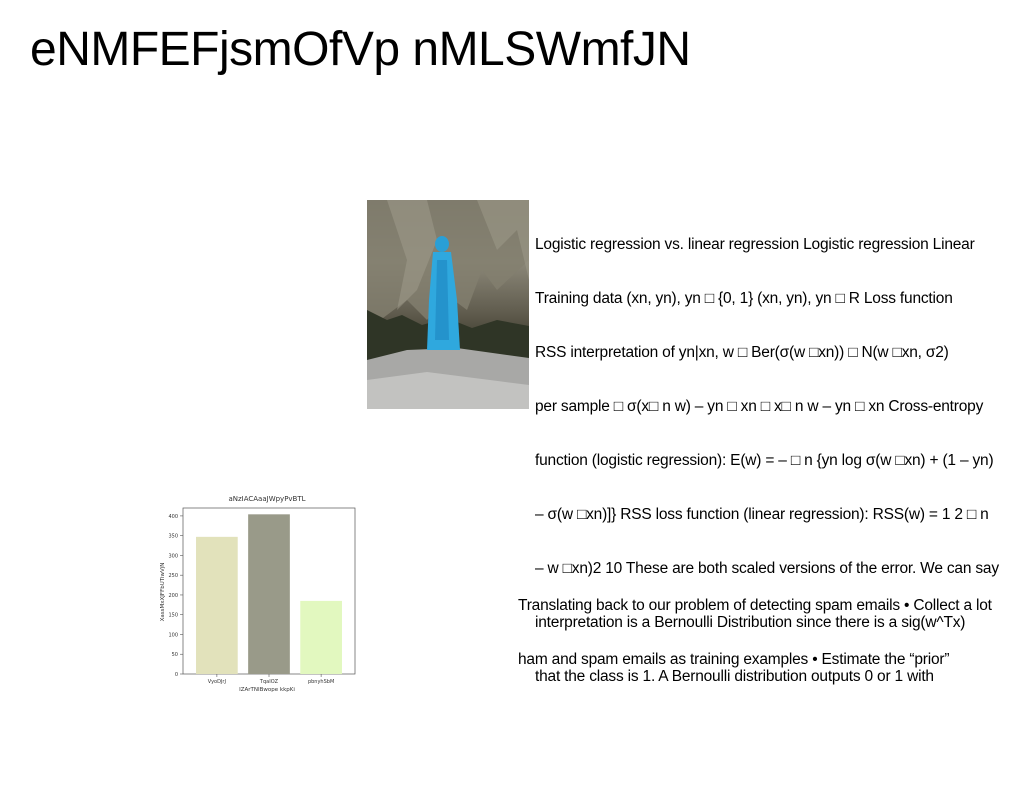  Describe the element at coordinates (176, 675) in the screenshot. I see `y-tick-label: 0` at that location.